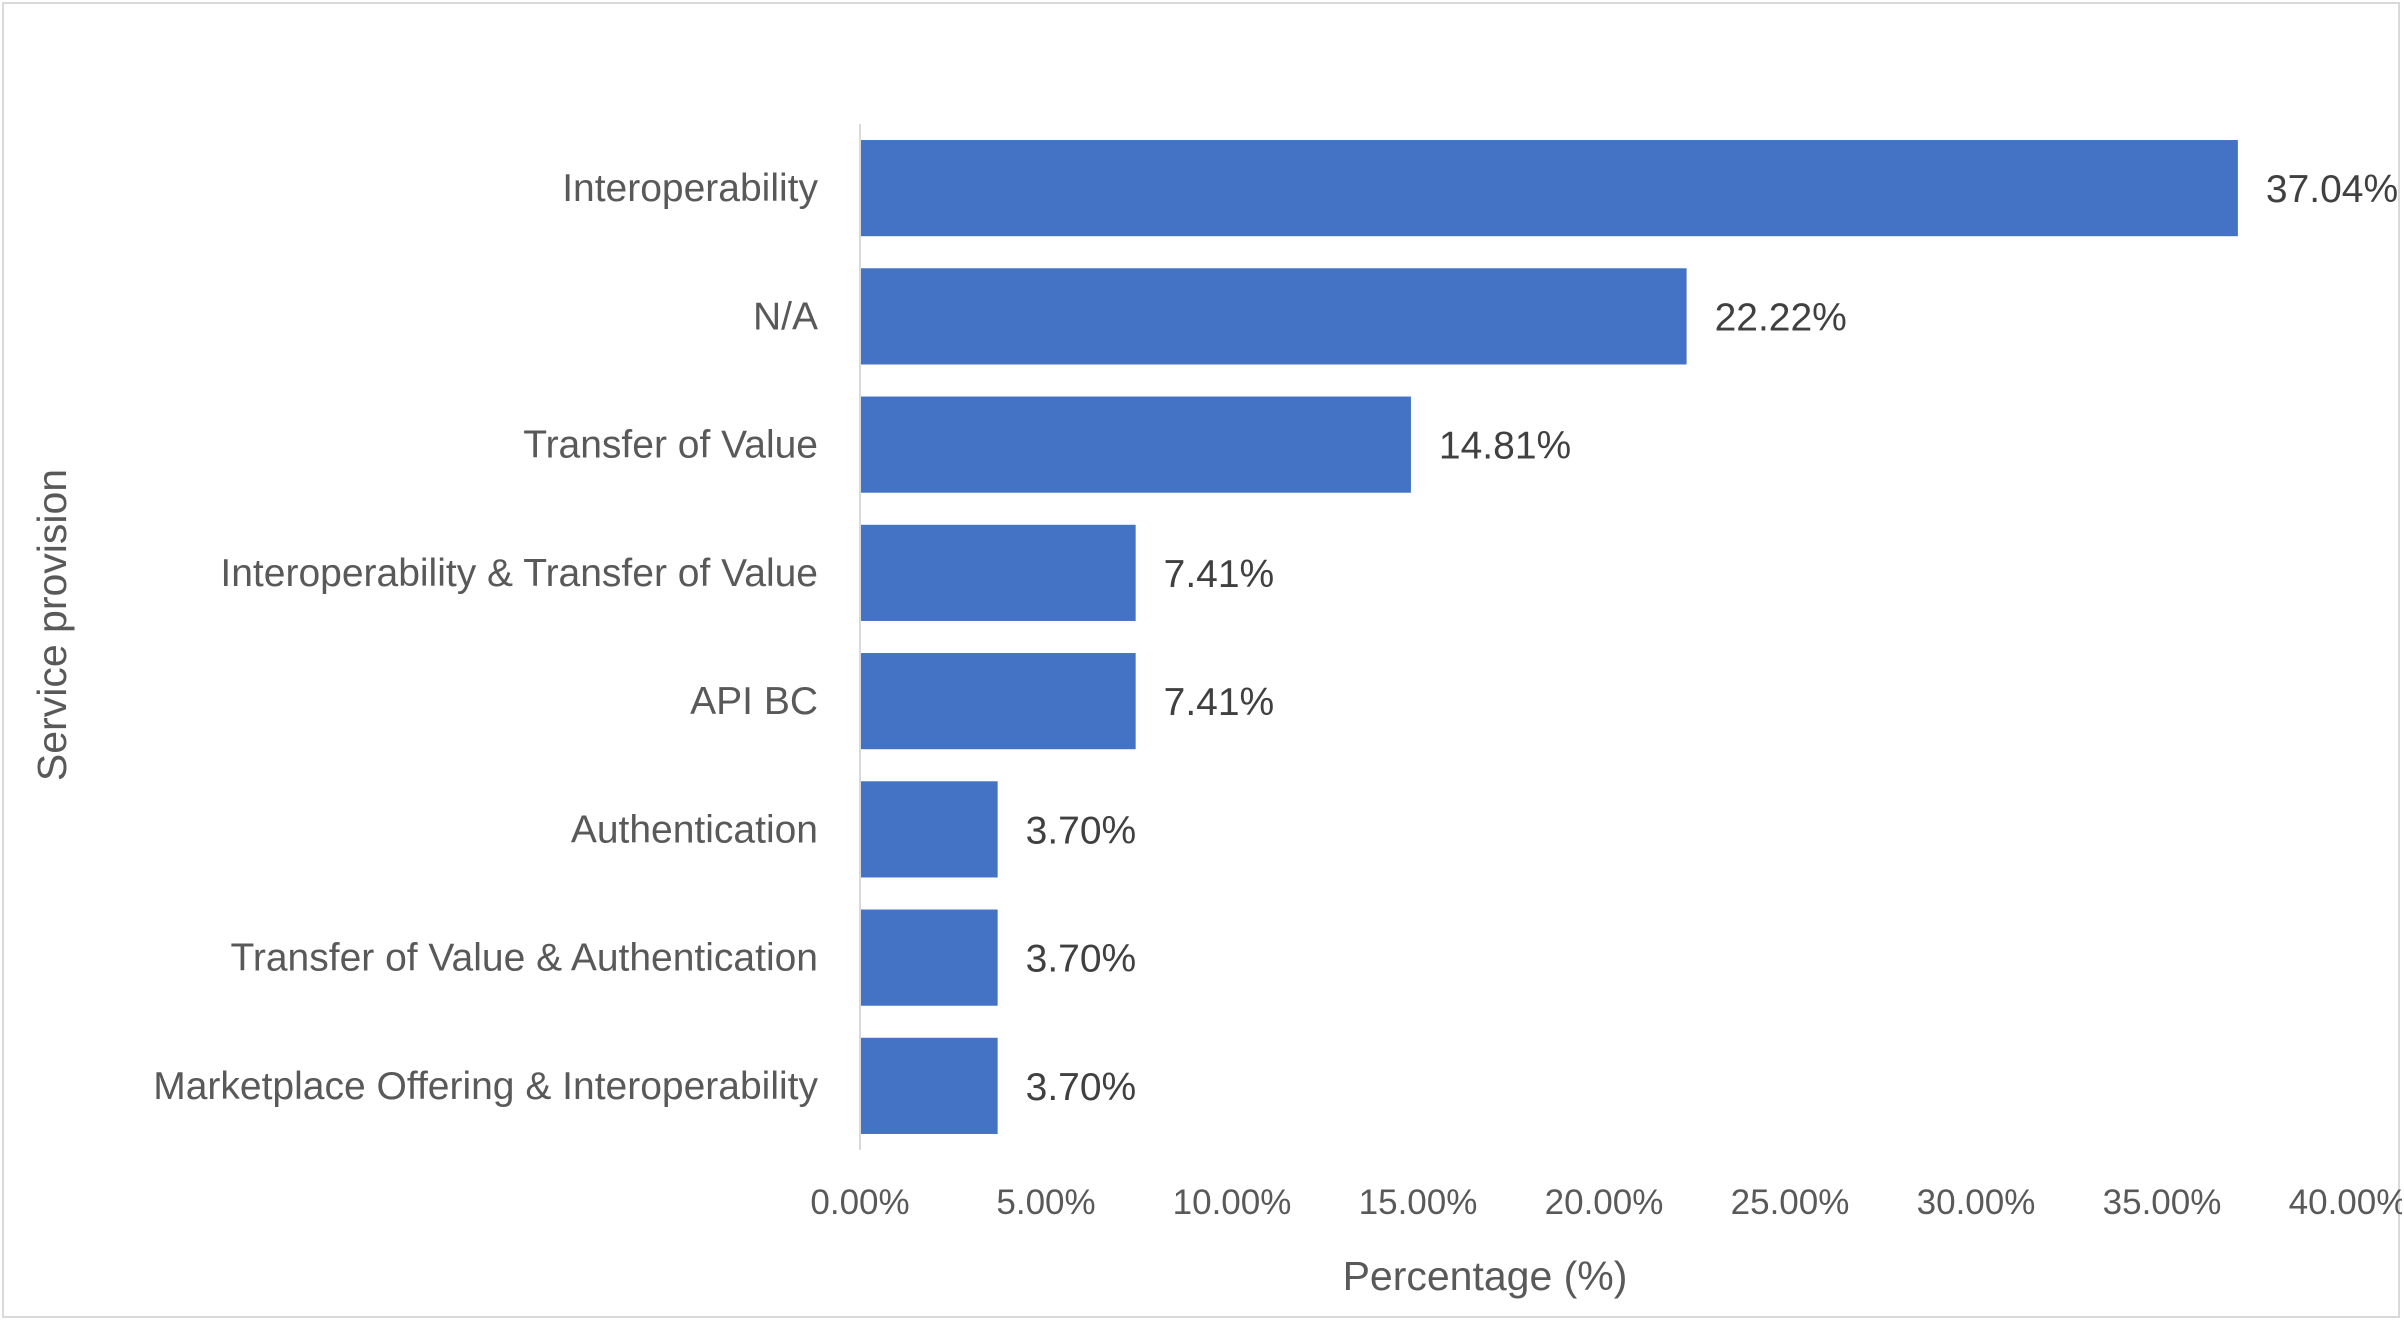  What do you see at coordinates (2345, 1202) in the screenshot?
I see `x-tick-label: 40.00%` at bounding box center [2345, 1202].